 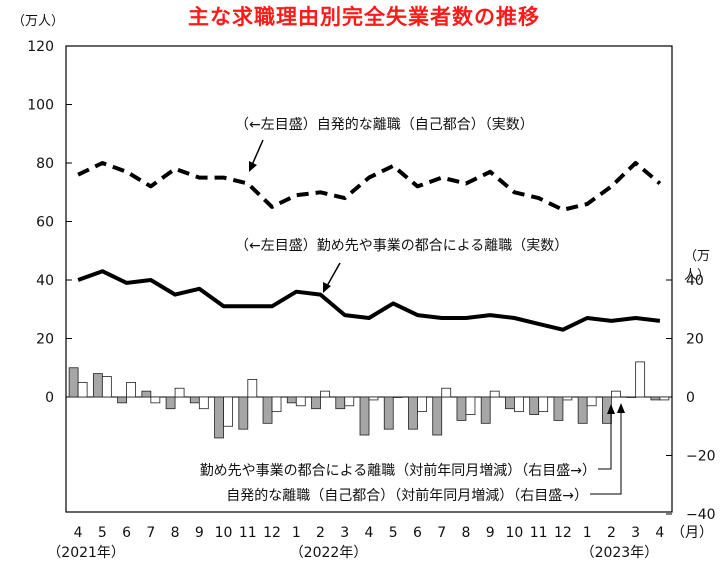 What do you see at coordinates (45, 164) in the screenshot?
I see `left-tick-label: 80` at bounding box center [45, 164].